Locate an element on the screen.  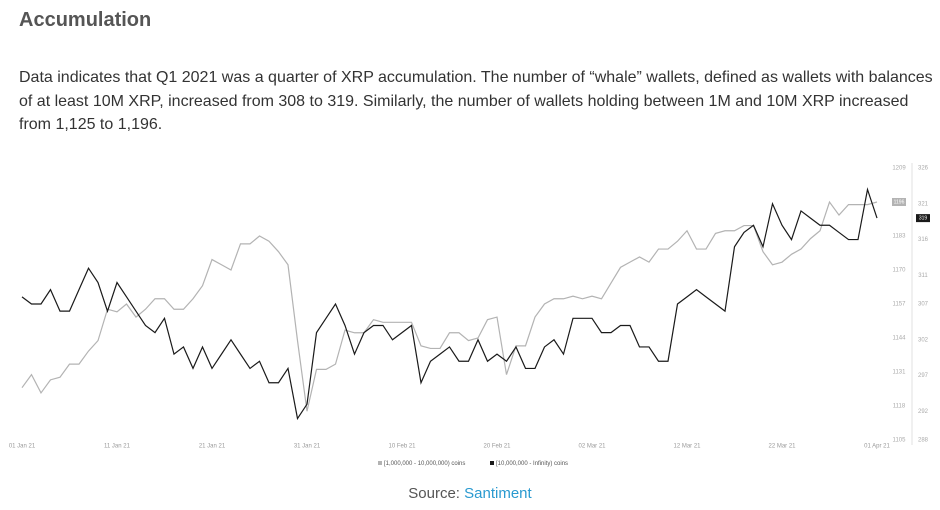
y2-tick-label: 321 is located at coordinates (923, 204).